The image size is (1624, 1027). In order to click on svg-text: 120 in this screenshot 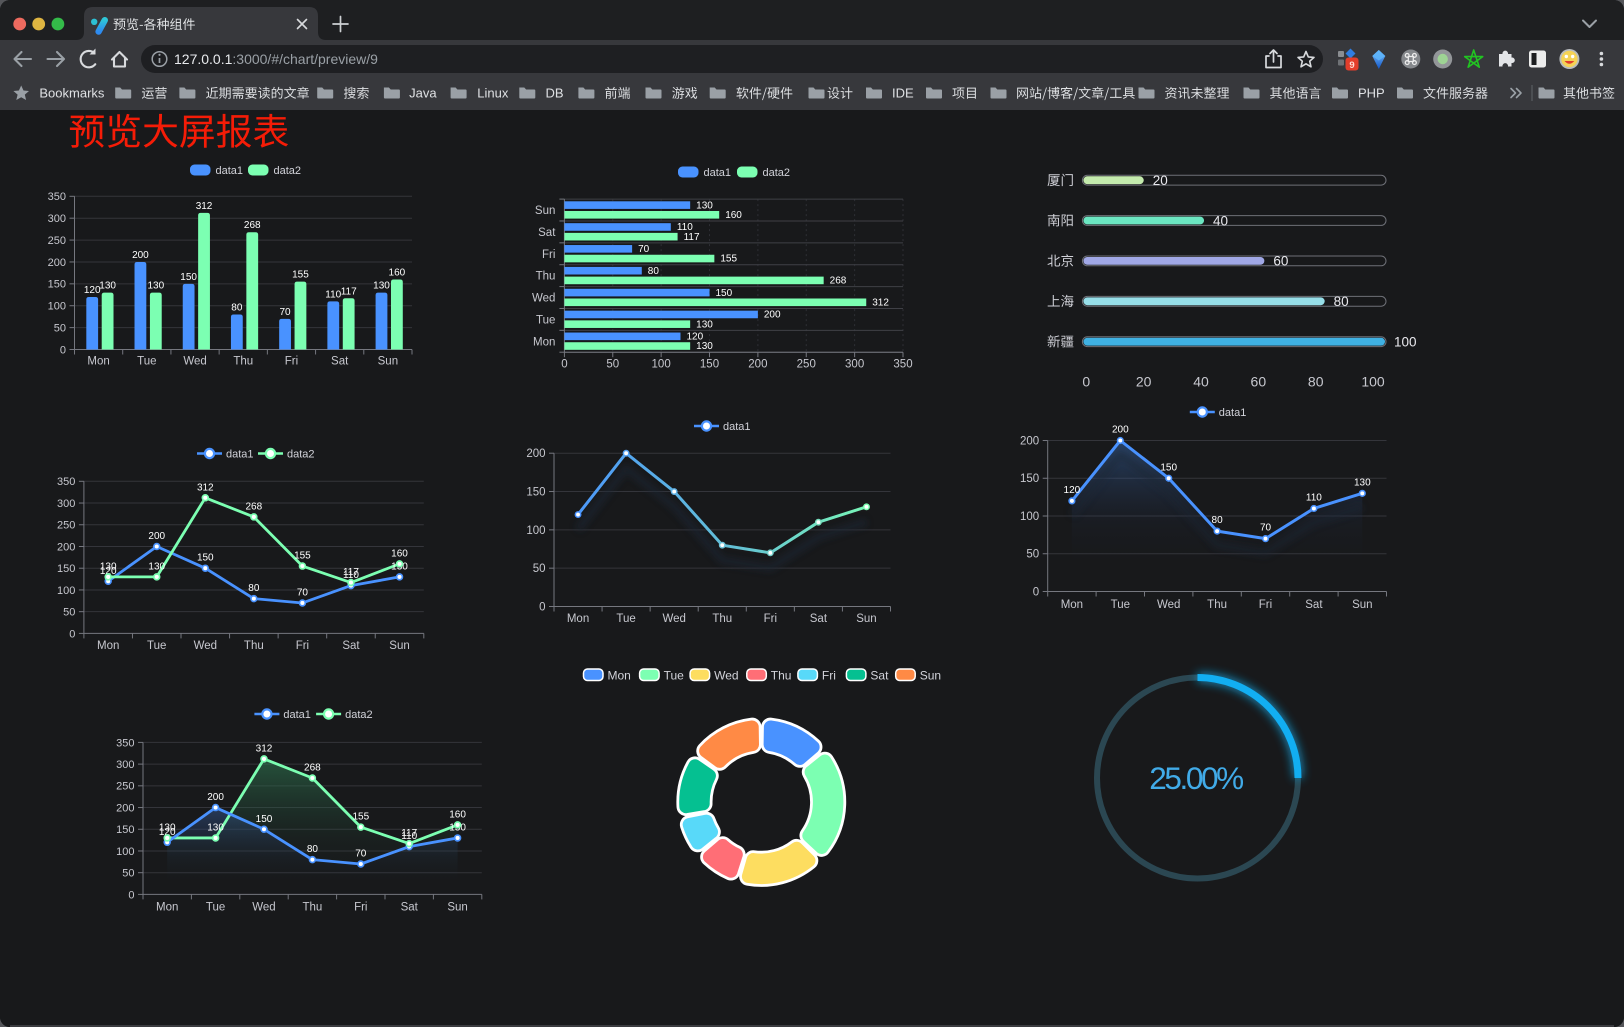, I will do `click(167, 832)`.